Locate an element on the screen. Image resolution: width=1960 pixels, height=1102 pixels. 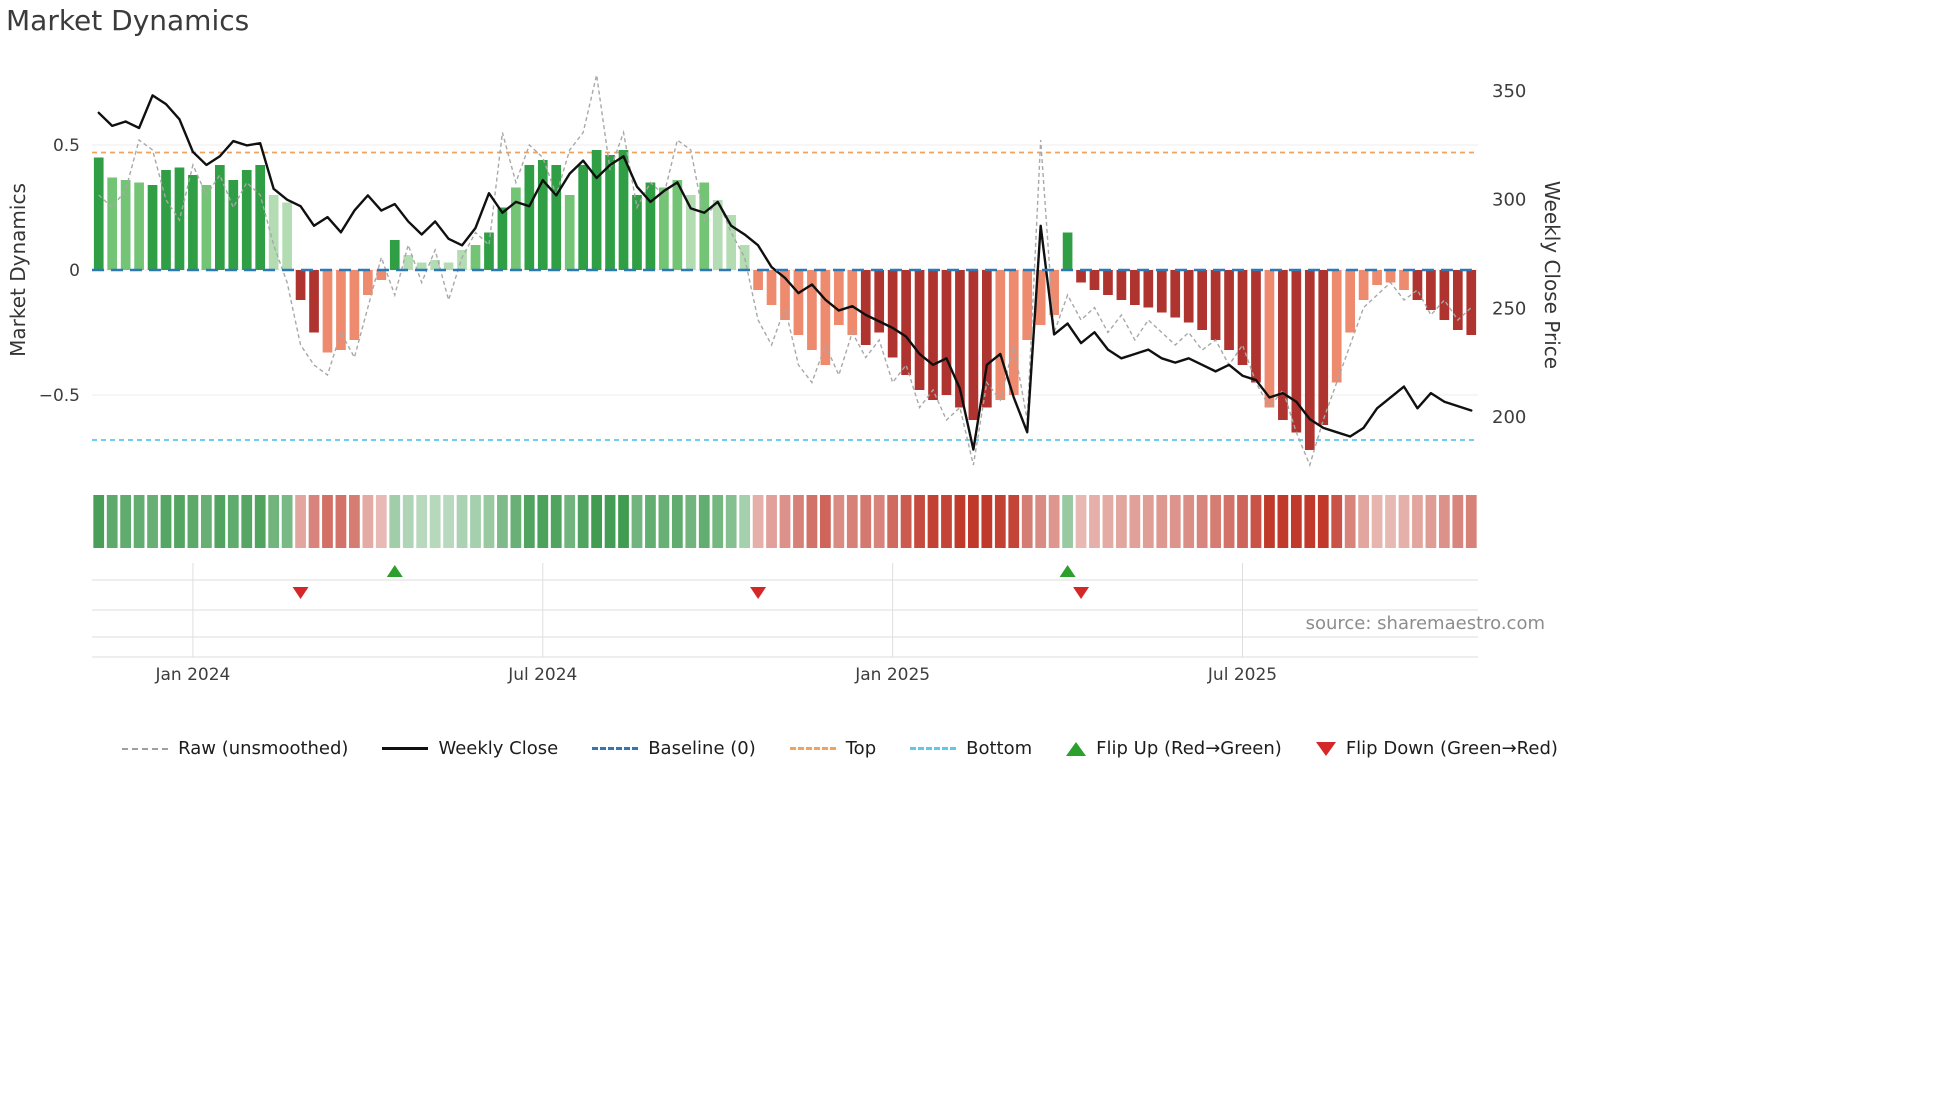
legend-item-top: Top is located at coordinates (833, 748).